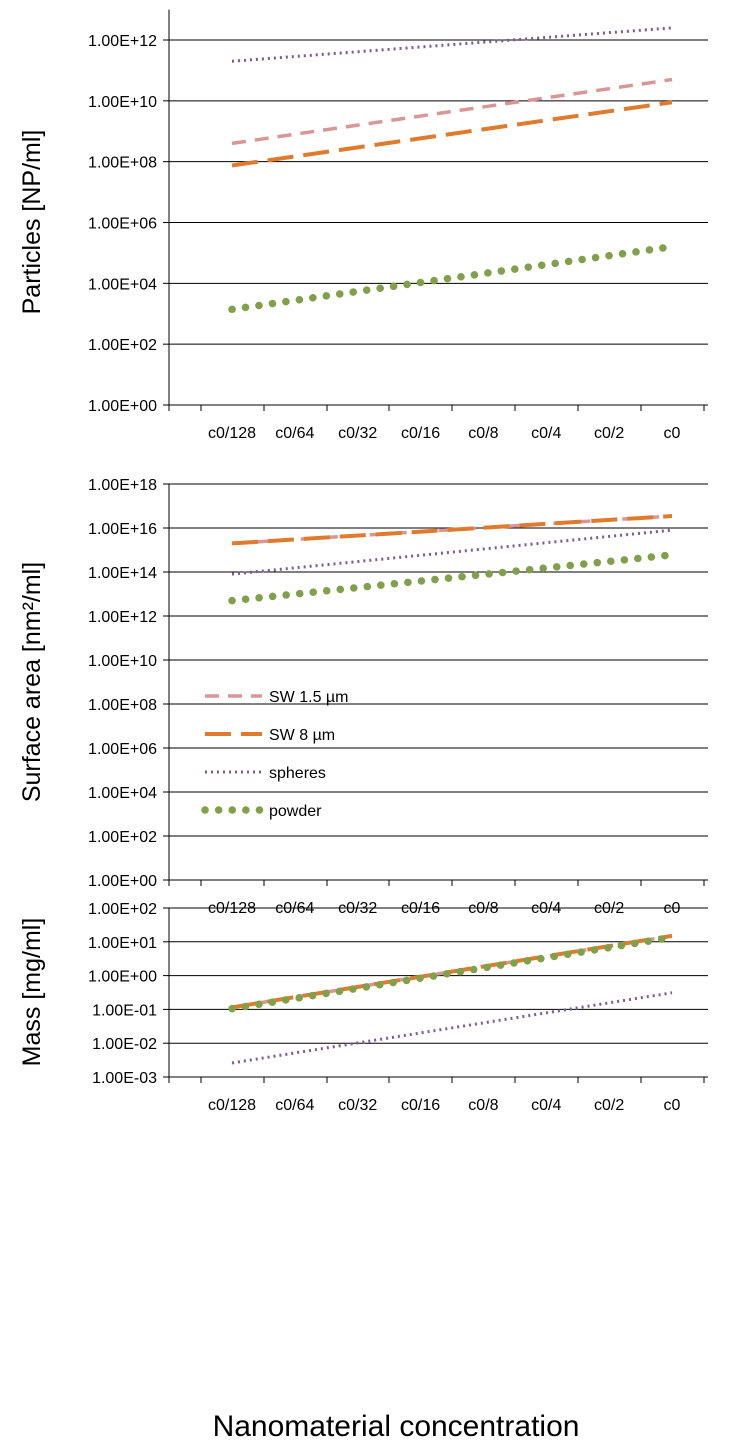 The image size is (729, 1456). Describe the element at coordinates (297, 773) in the screenshot. I see `legend-label-spheres: spheres` at that location.